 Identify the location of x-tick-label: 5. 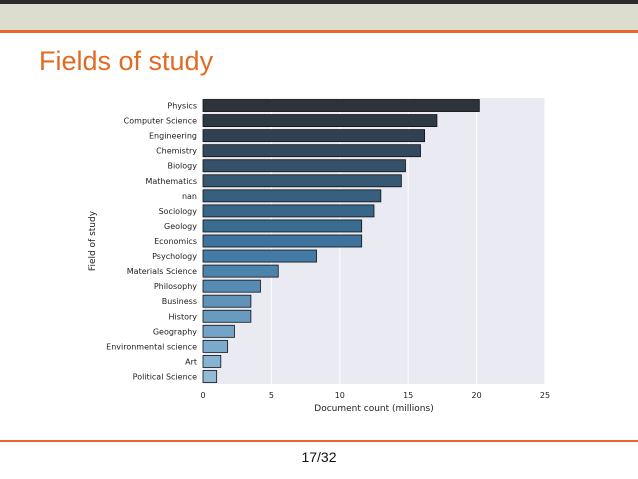
(271, 395).